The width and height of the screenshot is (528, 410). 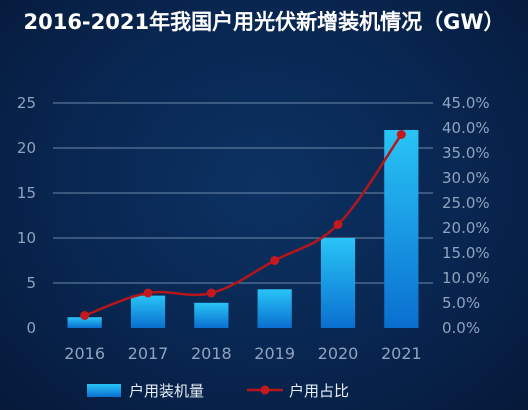 What do you see at coordinates (211, 353) in the screenshot?
I see `x-tick-label: 2018` at bounding box center [211, 353].